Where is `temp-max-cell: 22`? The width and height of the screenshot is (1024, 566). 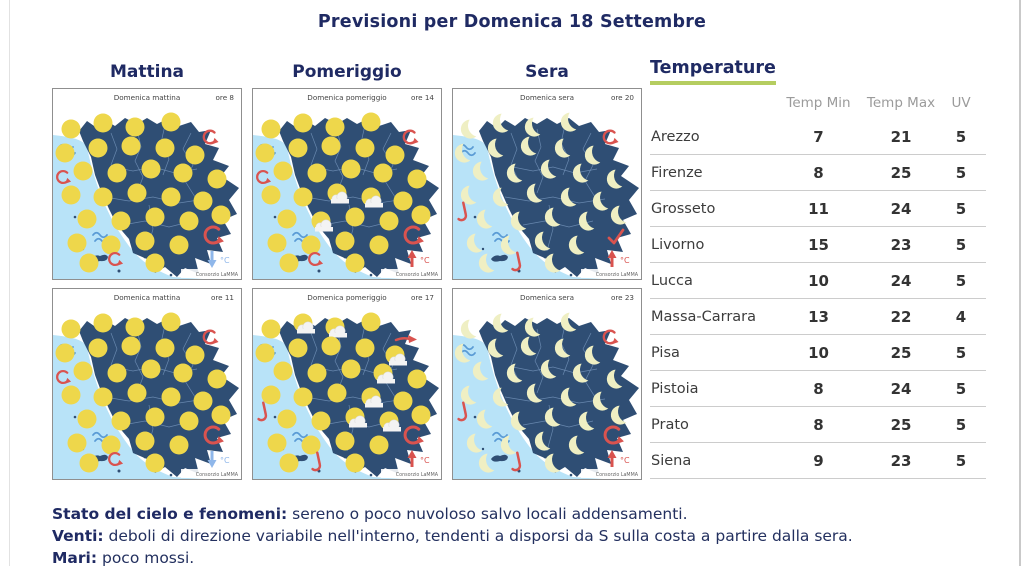 temp-max-cell: 22 is located at coordinates (901, 316).